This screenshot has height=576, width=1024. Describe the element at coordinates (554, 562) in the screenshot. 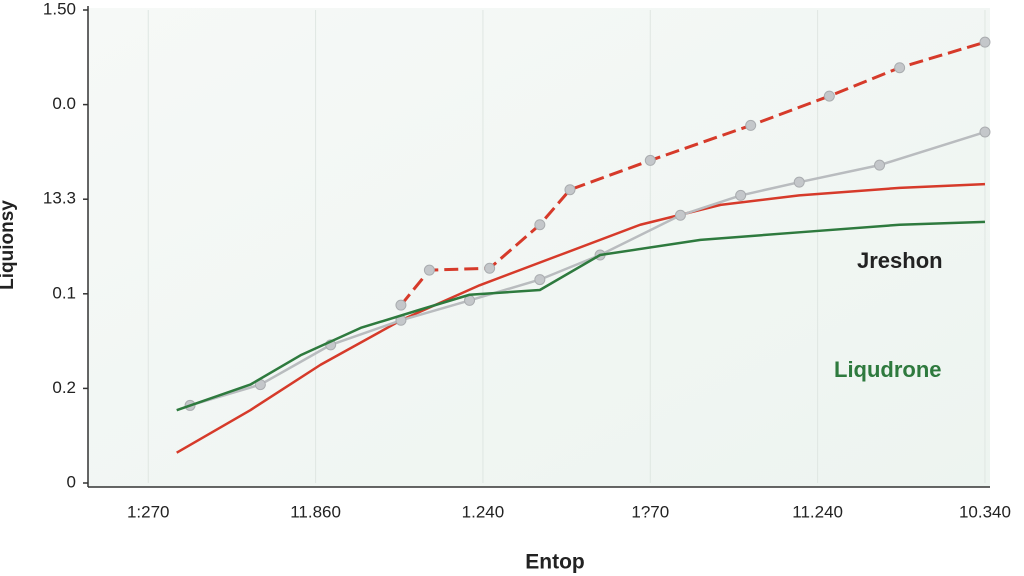

I see `x-axis-label: Entop` at that location.